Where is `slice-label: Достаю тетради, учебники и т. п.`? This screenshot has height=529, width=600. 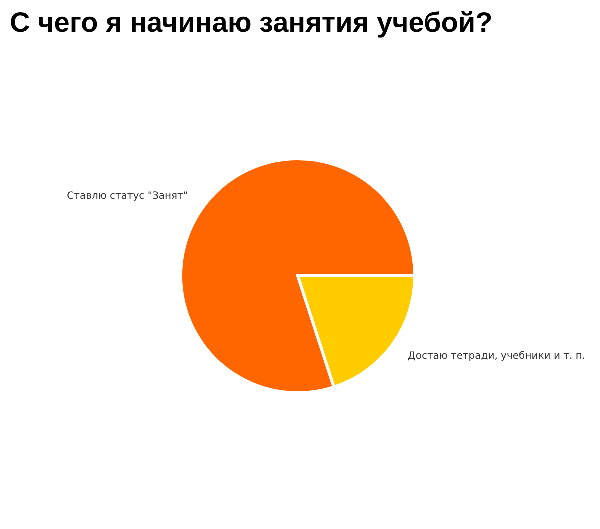 slice-label: Достаю тетради, учебники и т. п. is located at coordinates (497, 356).